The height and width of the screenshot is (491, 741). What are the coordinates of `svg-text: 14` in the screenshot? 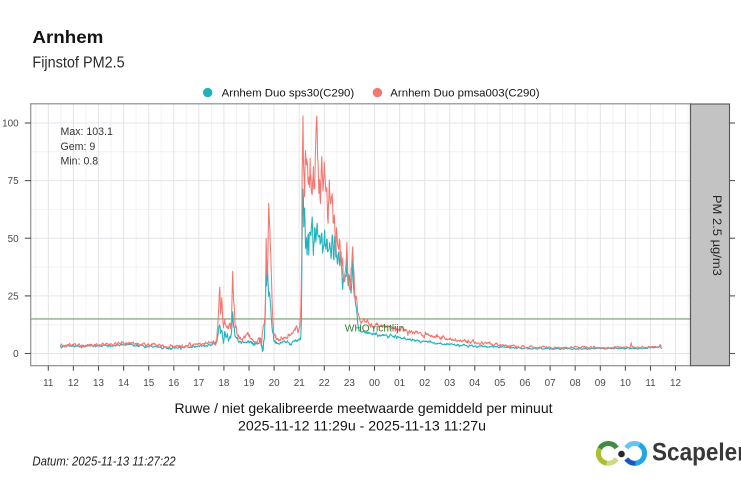 It's located at (123, 383).